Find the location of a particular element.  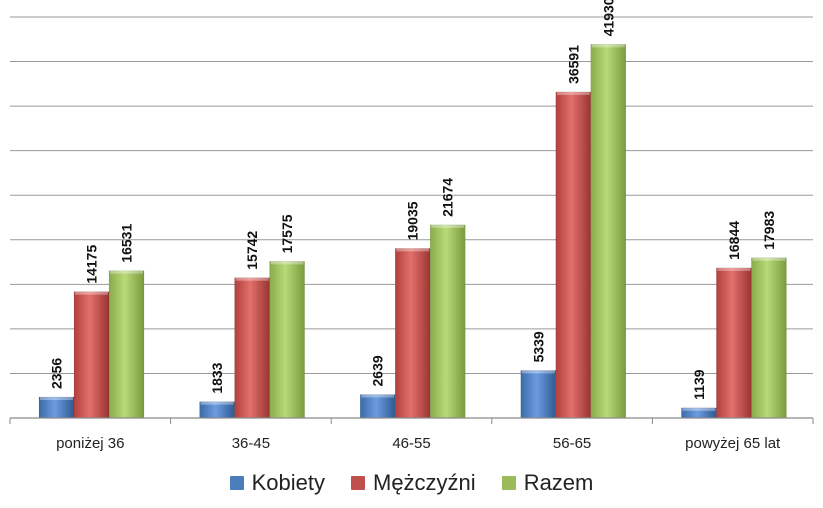

data-label: 19035 is located at coordinates (413, 220).